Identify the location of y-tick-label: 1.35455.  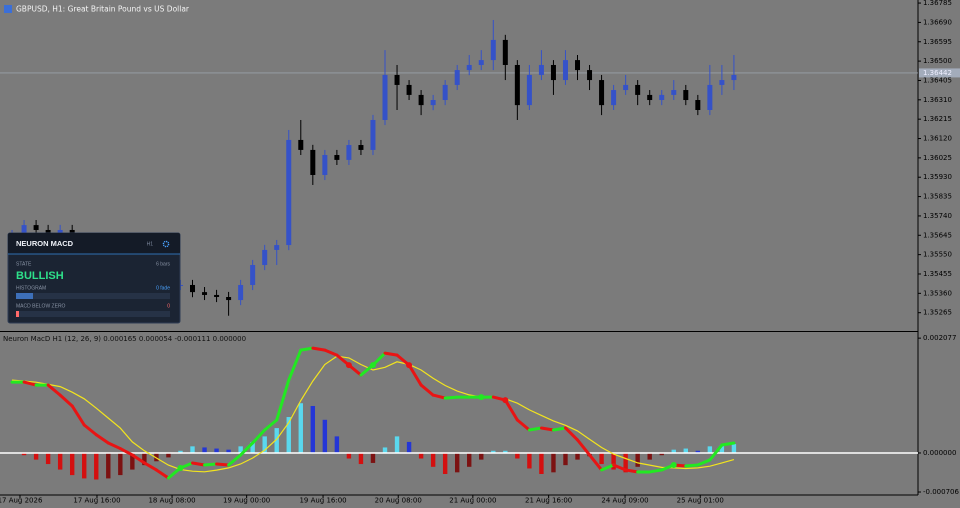
(937, 274).